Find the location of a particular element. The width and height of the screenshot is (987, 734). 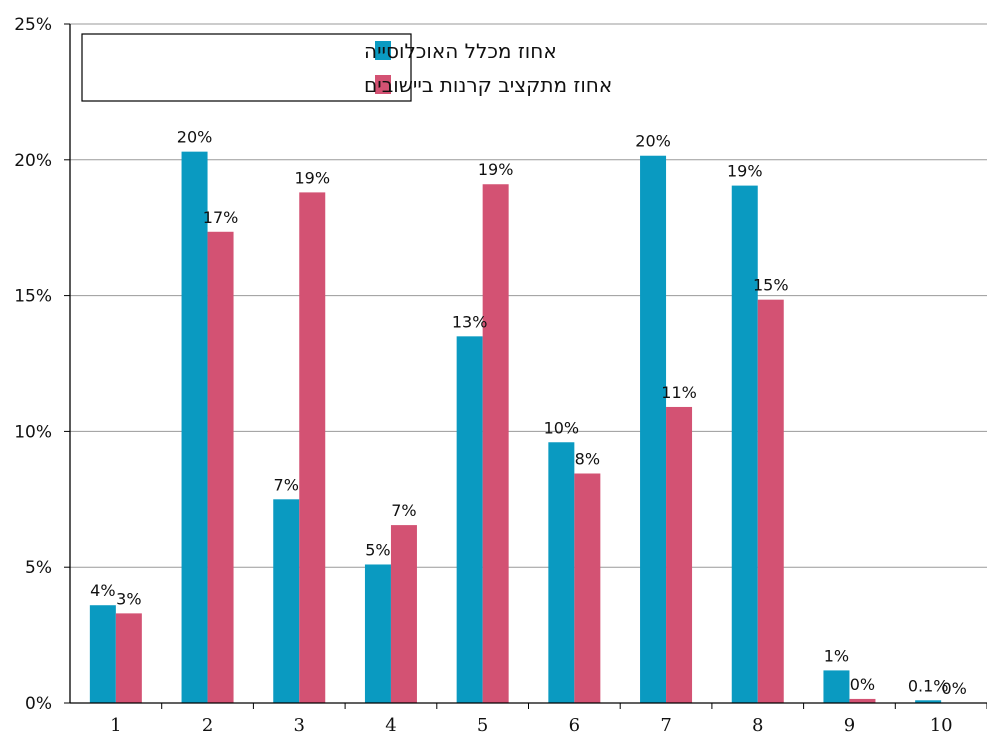

data-label-series-1-cat-9: 1% is located at coordinates (836, 655).